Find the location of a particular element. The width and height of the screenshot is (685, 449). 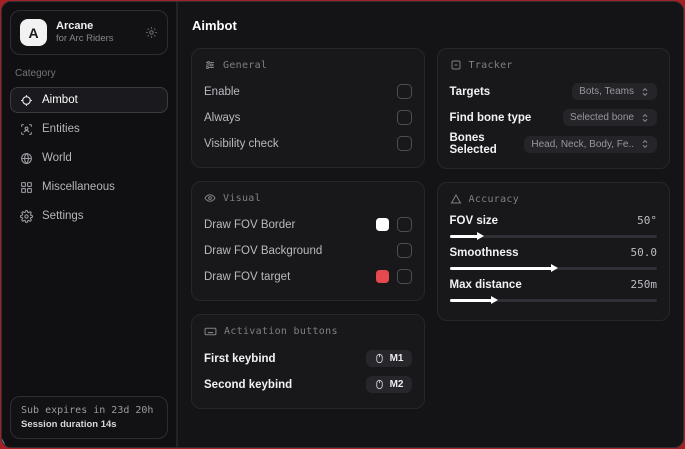

draw-fov-background-checkbox is located at coordinates (404, 250).